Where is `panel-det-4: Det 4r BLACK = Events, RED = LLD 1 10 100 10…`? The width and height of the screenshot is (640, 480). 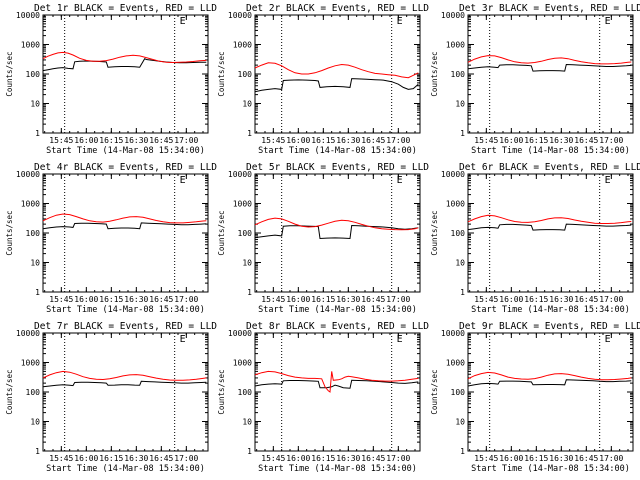
panel-det-4: Det 4r BLACK = Events, RED = LLD 1 10 100 10… is located at coordinates (111, 238).